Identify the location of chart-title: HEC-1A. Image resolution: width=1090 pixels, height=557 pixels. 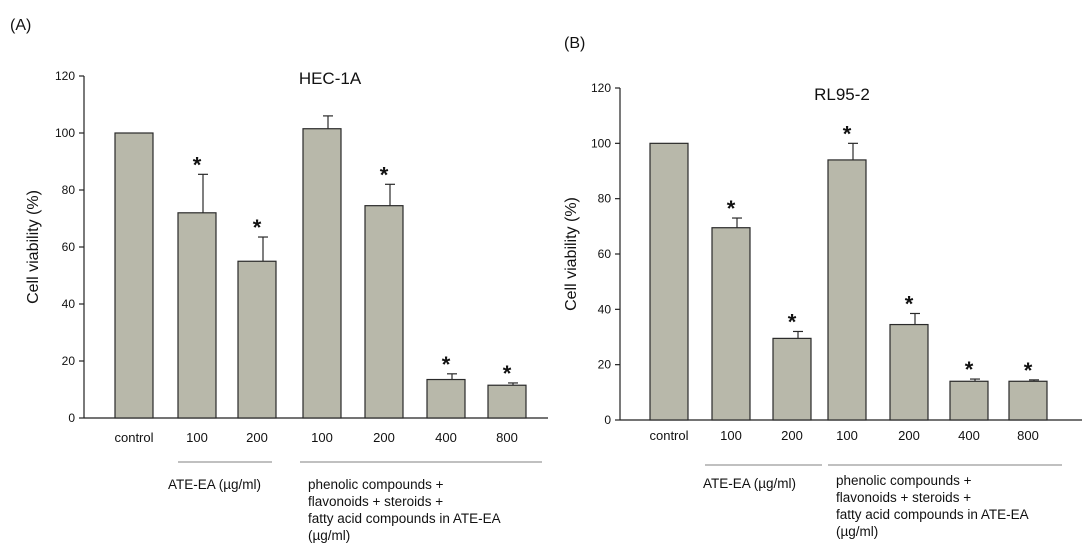
(330, 78).